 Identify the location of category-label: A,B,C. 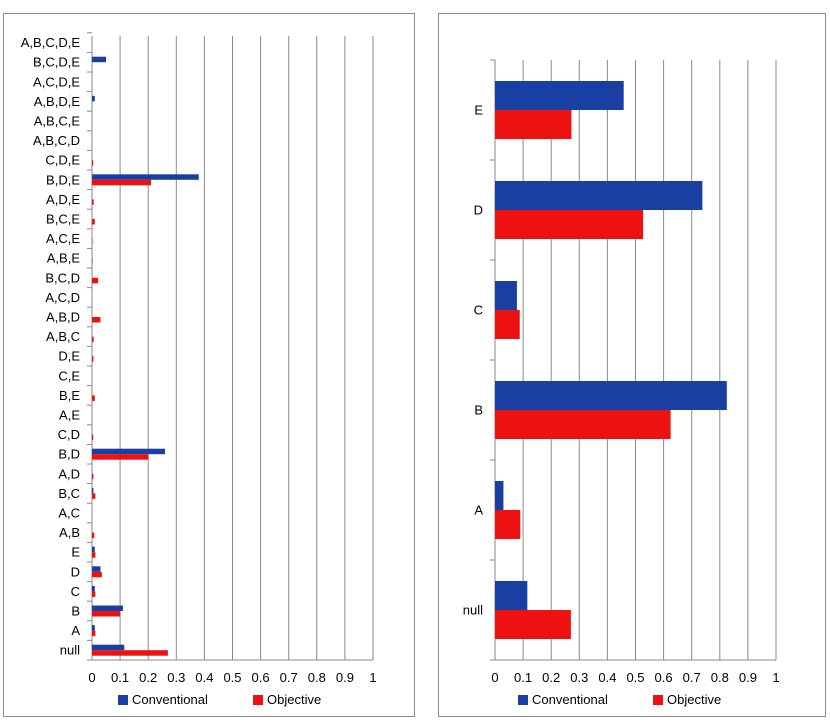
(63, 336).